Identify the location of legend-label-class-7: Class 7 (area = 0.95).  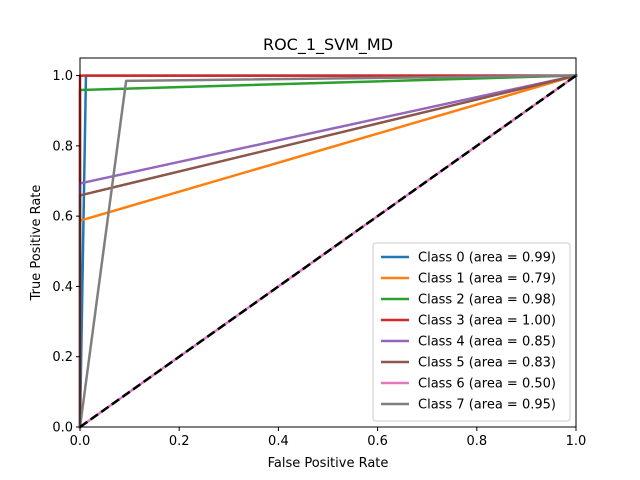
(487, 405).